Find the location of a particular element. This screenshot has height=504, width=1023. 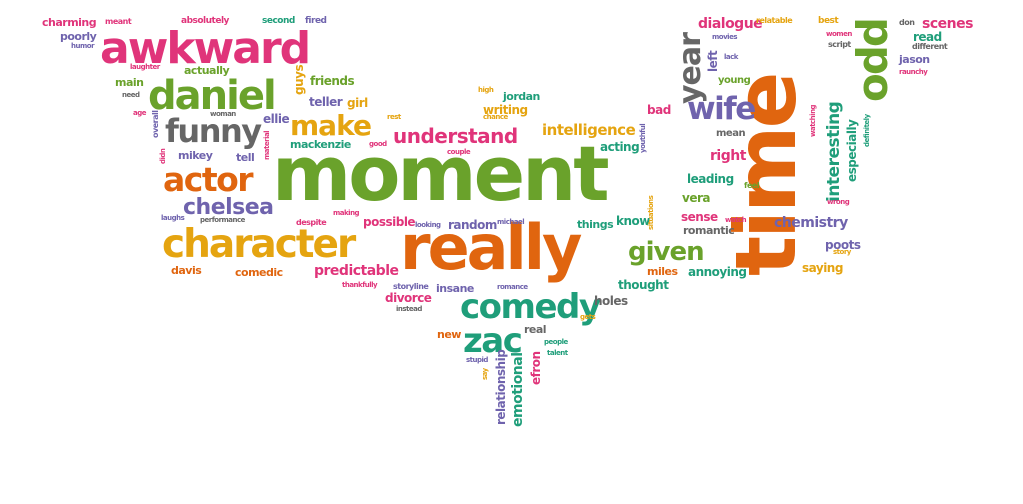

word-annoying: annoying is located at coordinates (717, 272).